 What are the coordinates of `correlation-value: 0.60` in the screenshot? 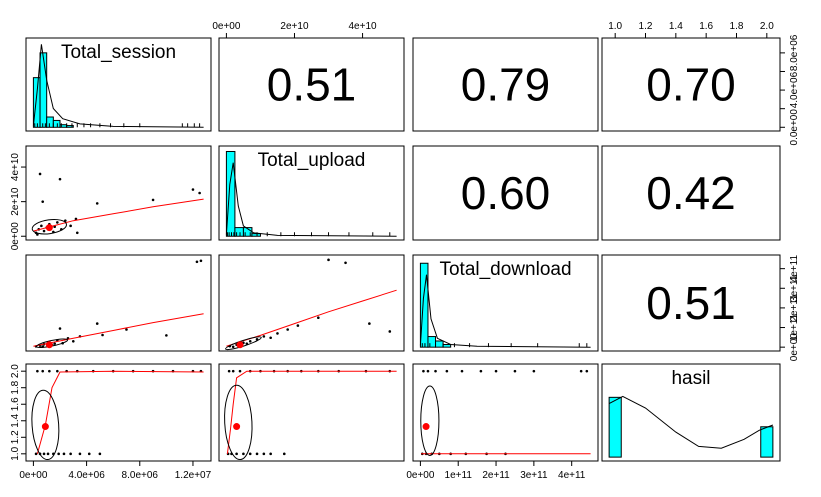 It's located at (506, 193).